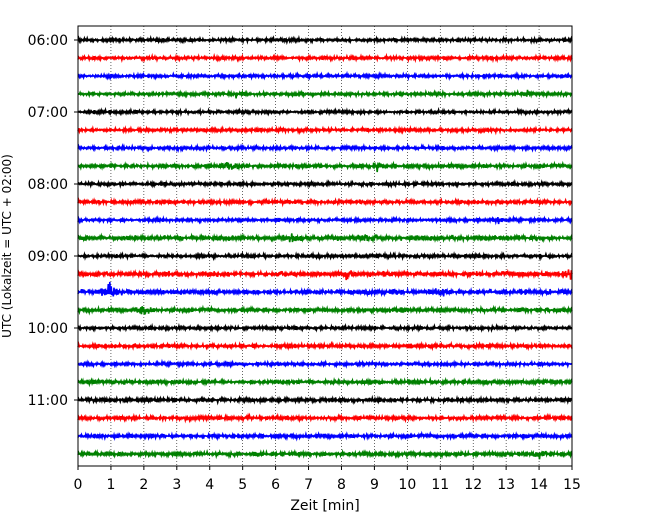 The image size is (650, 520). What do you see at coordinates (327, 479) in the screenshot?
I see `x-axis-ticks: 0 1 2 3 4 5 6 7 8 9 10 11 12 13 14 15` at bounding box center [327, 479].